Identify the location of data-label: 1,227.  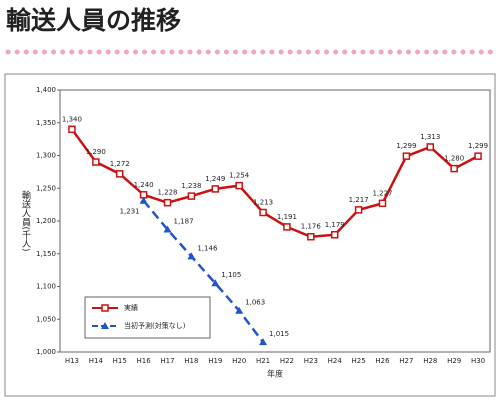
(382, 193).